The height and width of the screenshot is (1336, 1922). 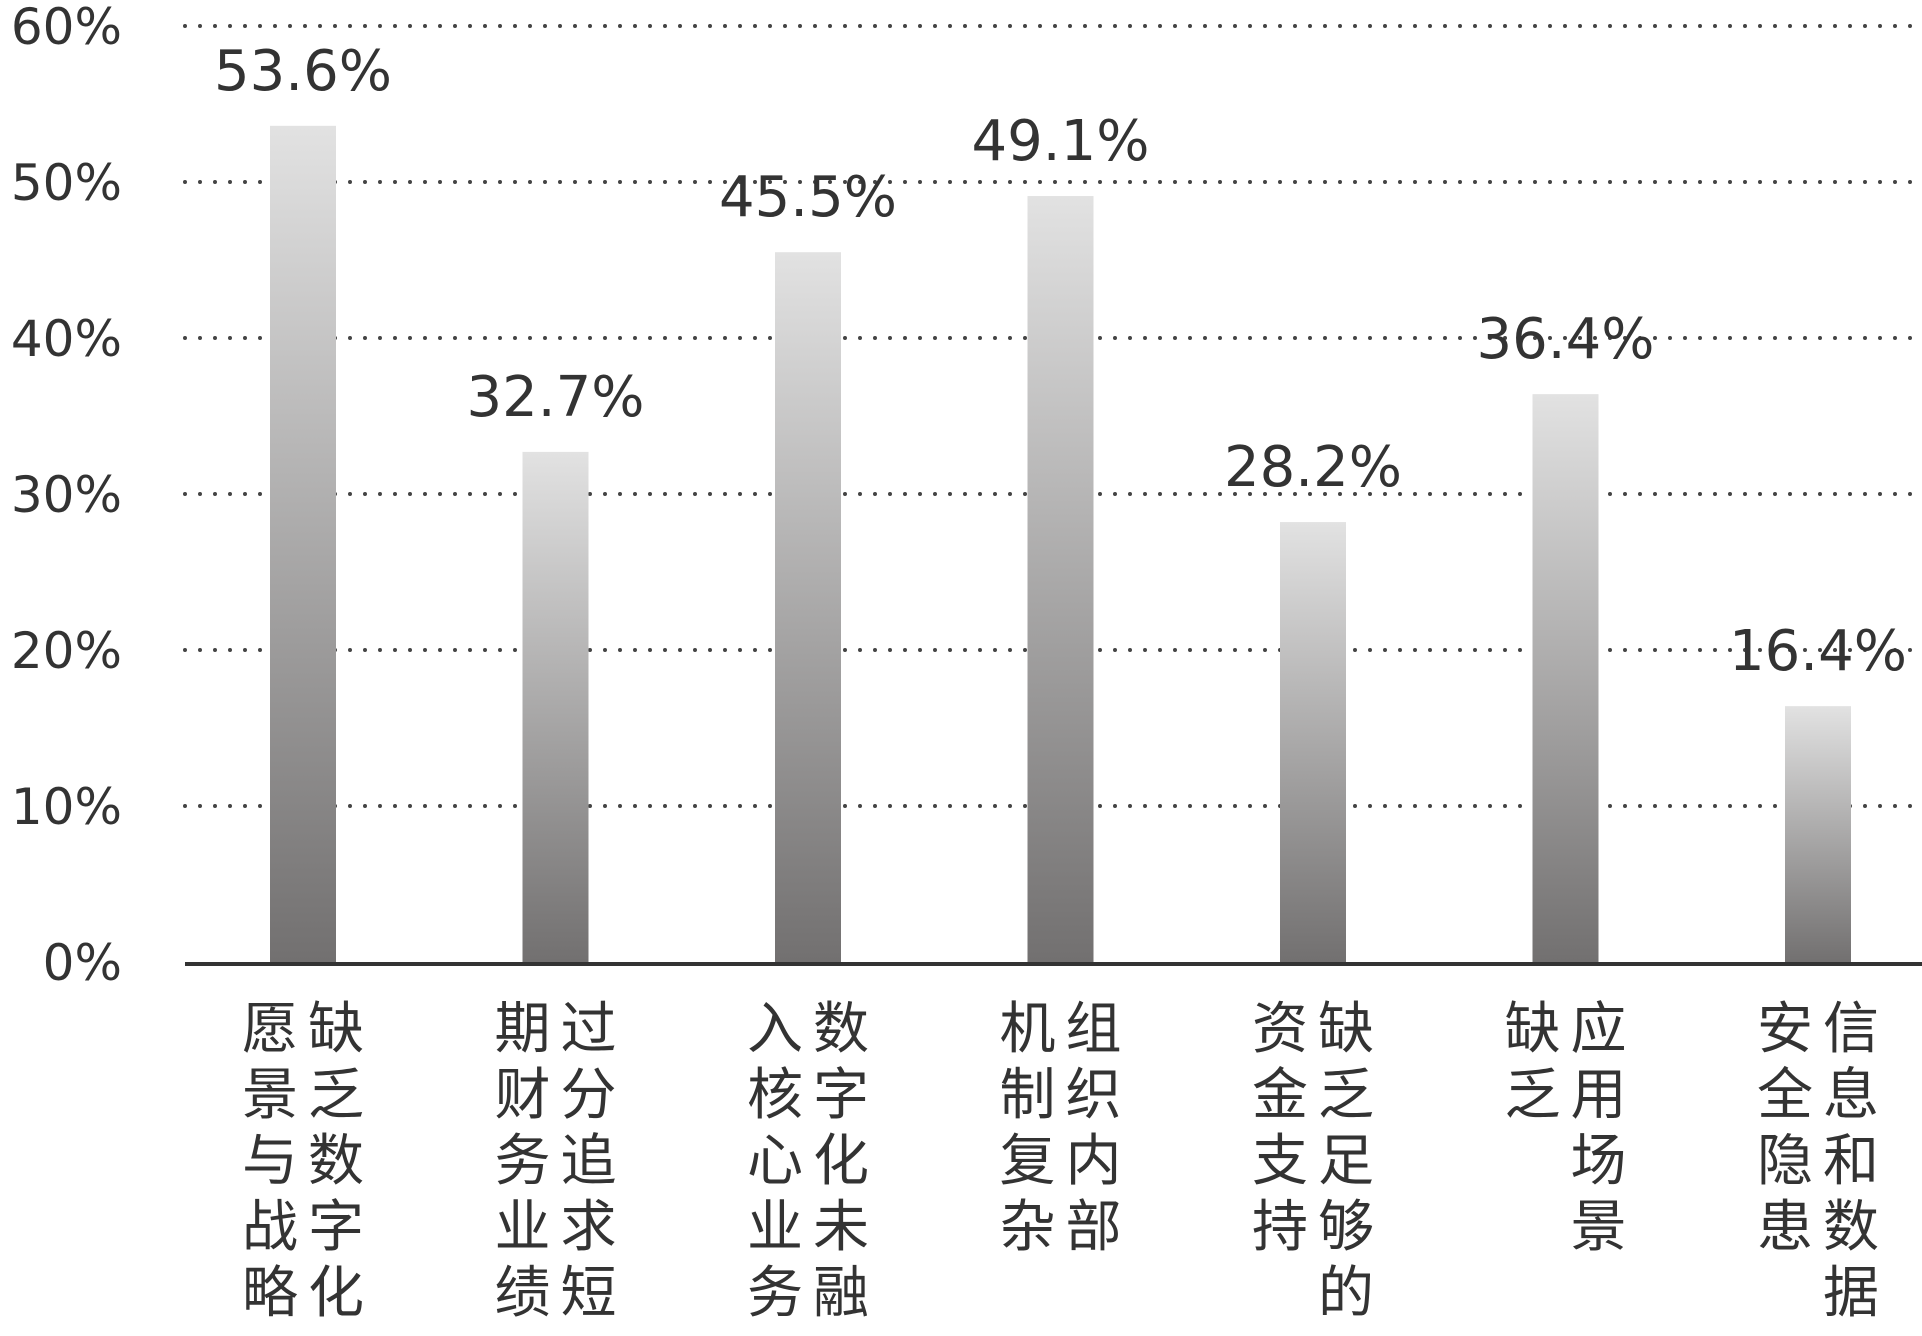 What do you see at coordinates (303, 71) in the screenshot?
I see `data-label-1: 53.6%` at bounding box center [303, 71].